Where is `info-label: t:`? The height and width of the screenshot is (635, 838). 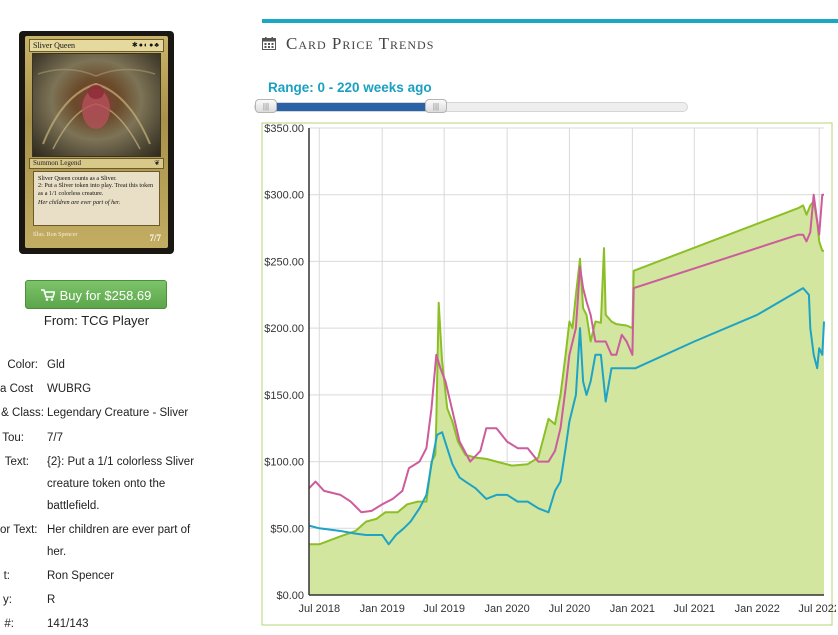
info-label: t: is located at coordinates (6, 576).